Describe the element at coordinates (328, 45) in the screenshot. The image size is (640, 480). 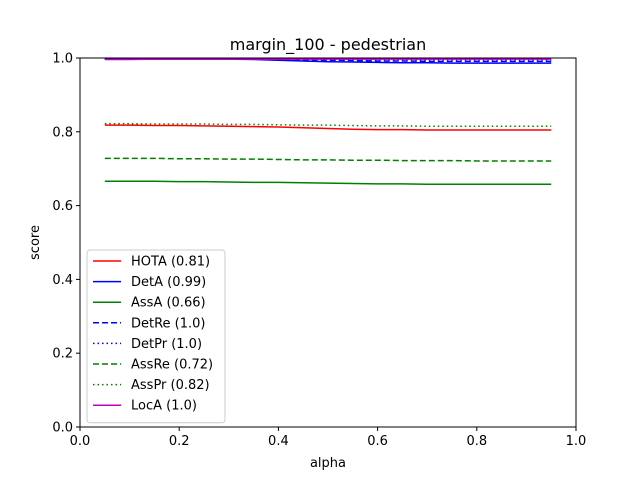
I see `chart-title: margin_100 - pedestrian` at that location.